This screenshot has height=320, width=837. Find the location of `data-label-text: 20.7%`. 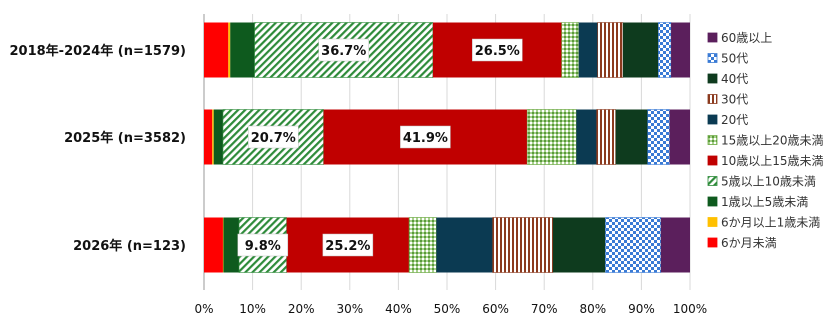

data-label-text: 20.7% is located at coordinates (273, 138).